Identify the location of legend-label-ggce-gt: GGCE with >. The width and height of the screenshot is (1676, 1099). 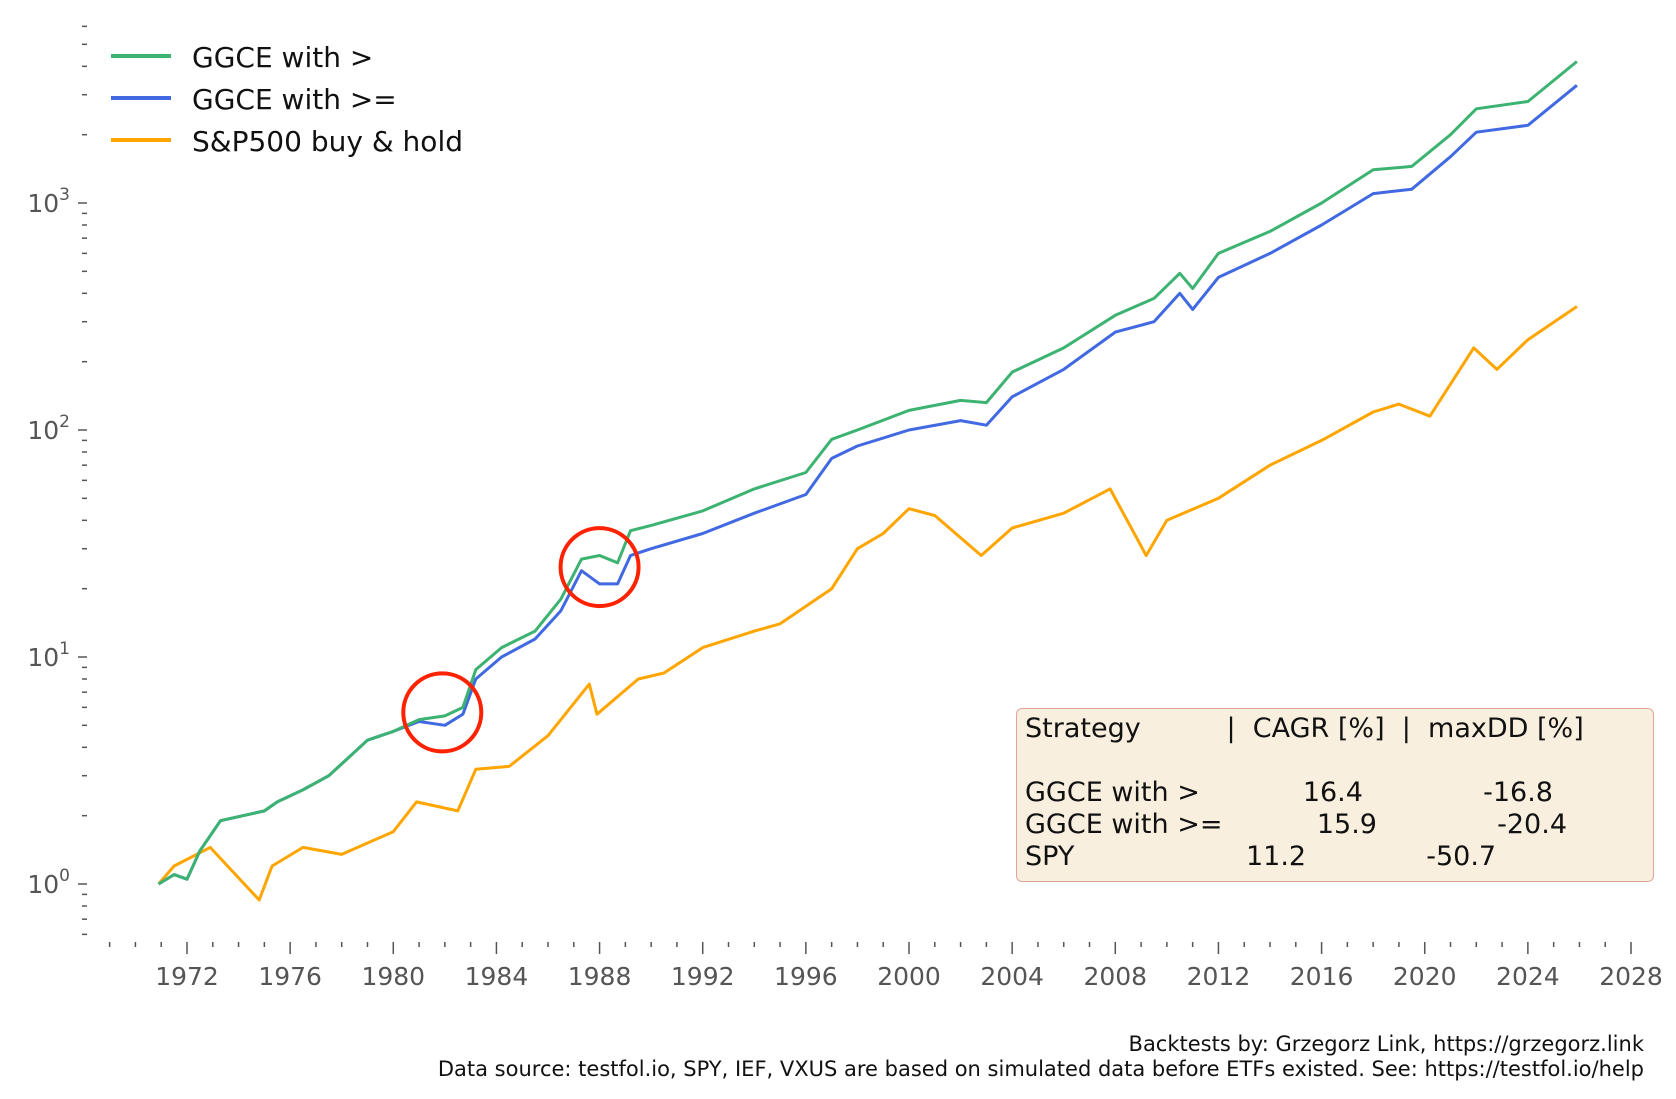
(282, 57).